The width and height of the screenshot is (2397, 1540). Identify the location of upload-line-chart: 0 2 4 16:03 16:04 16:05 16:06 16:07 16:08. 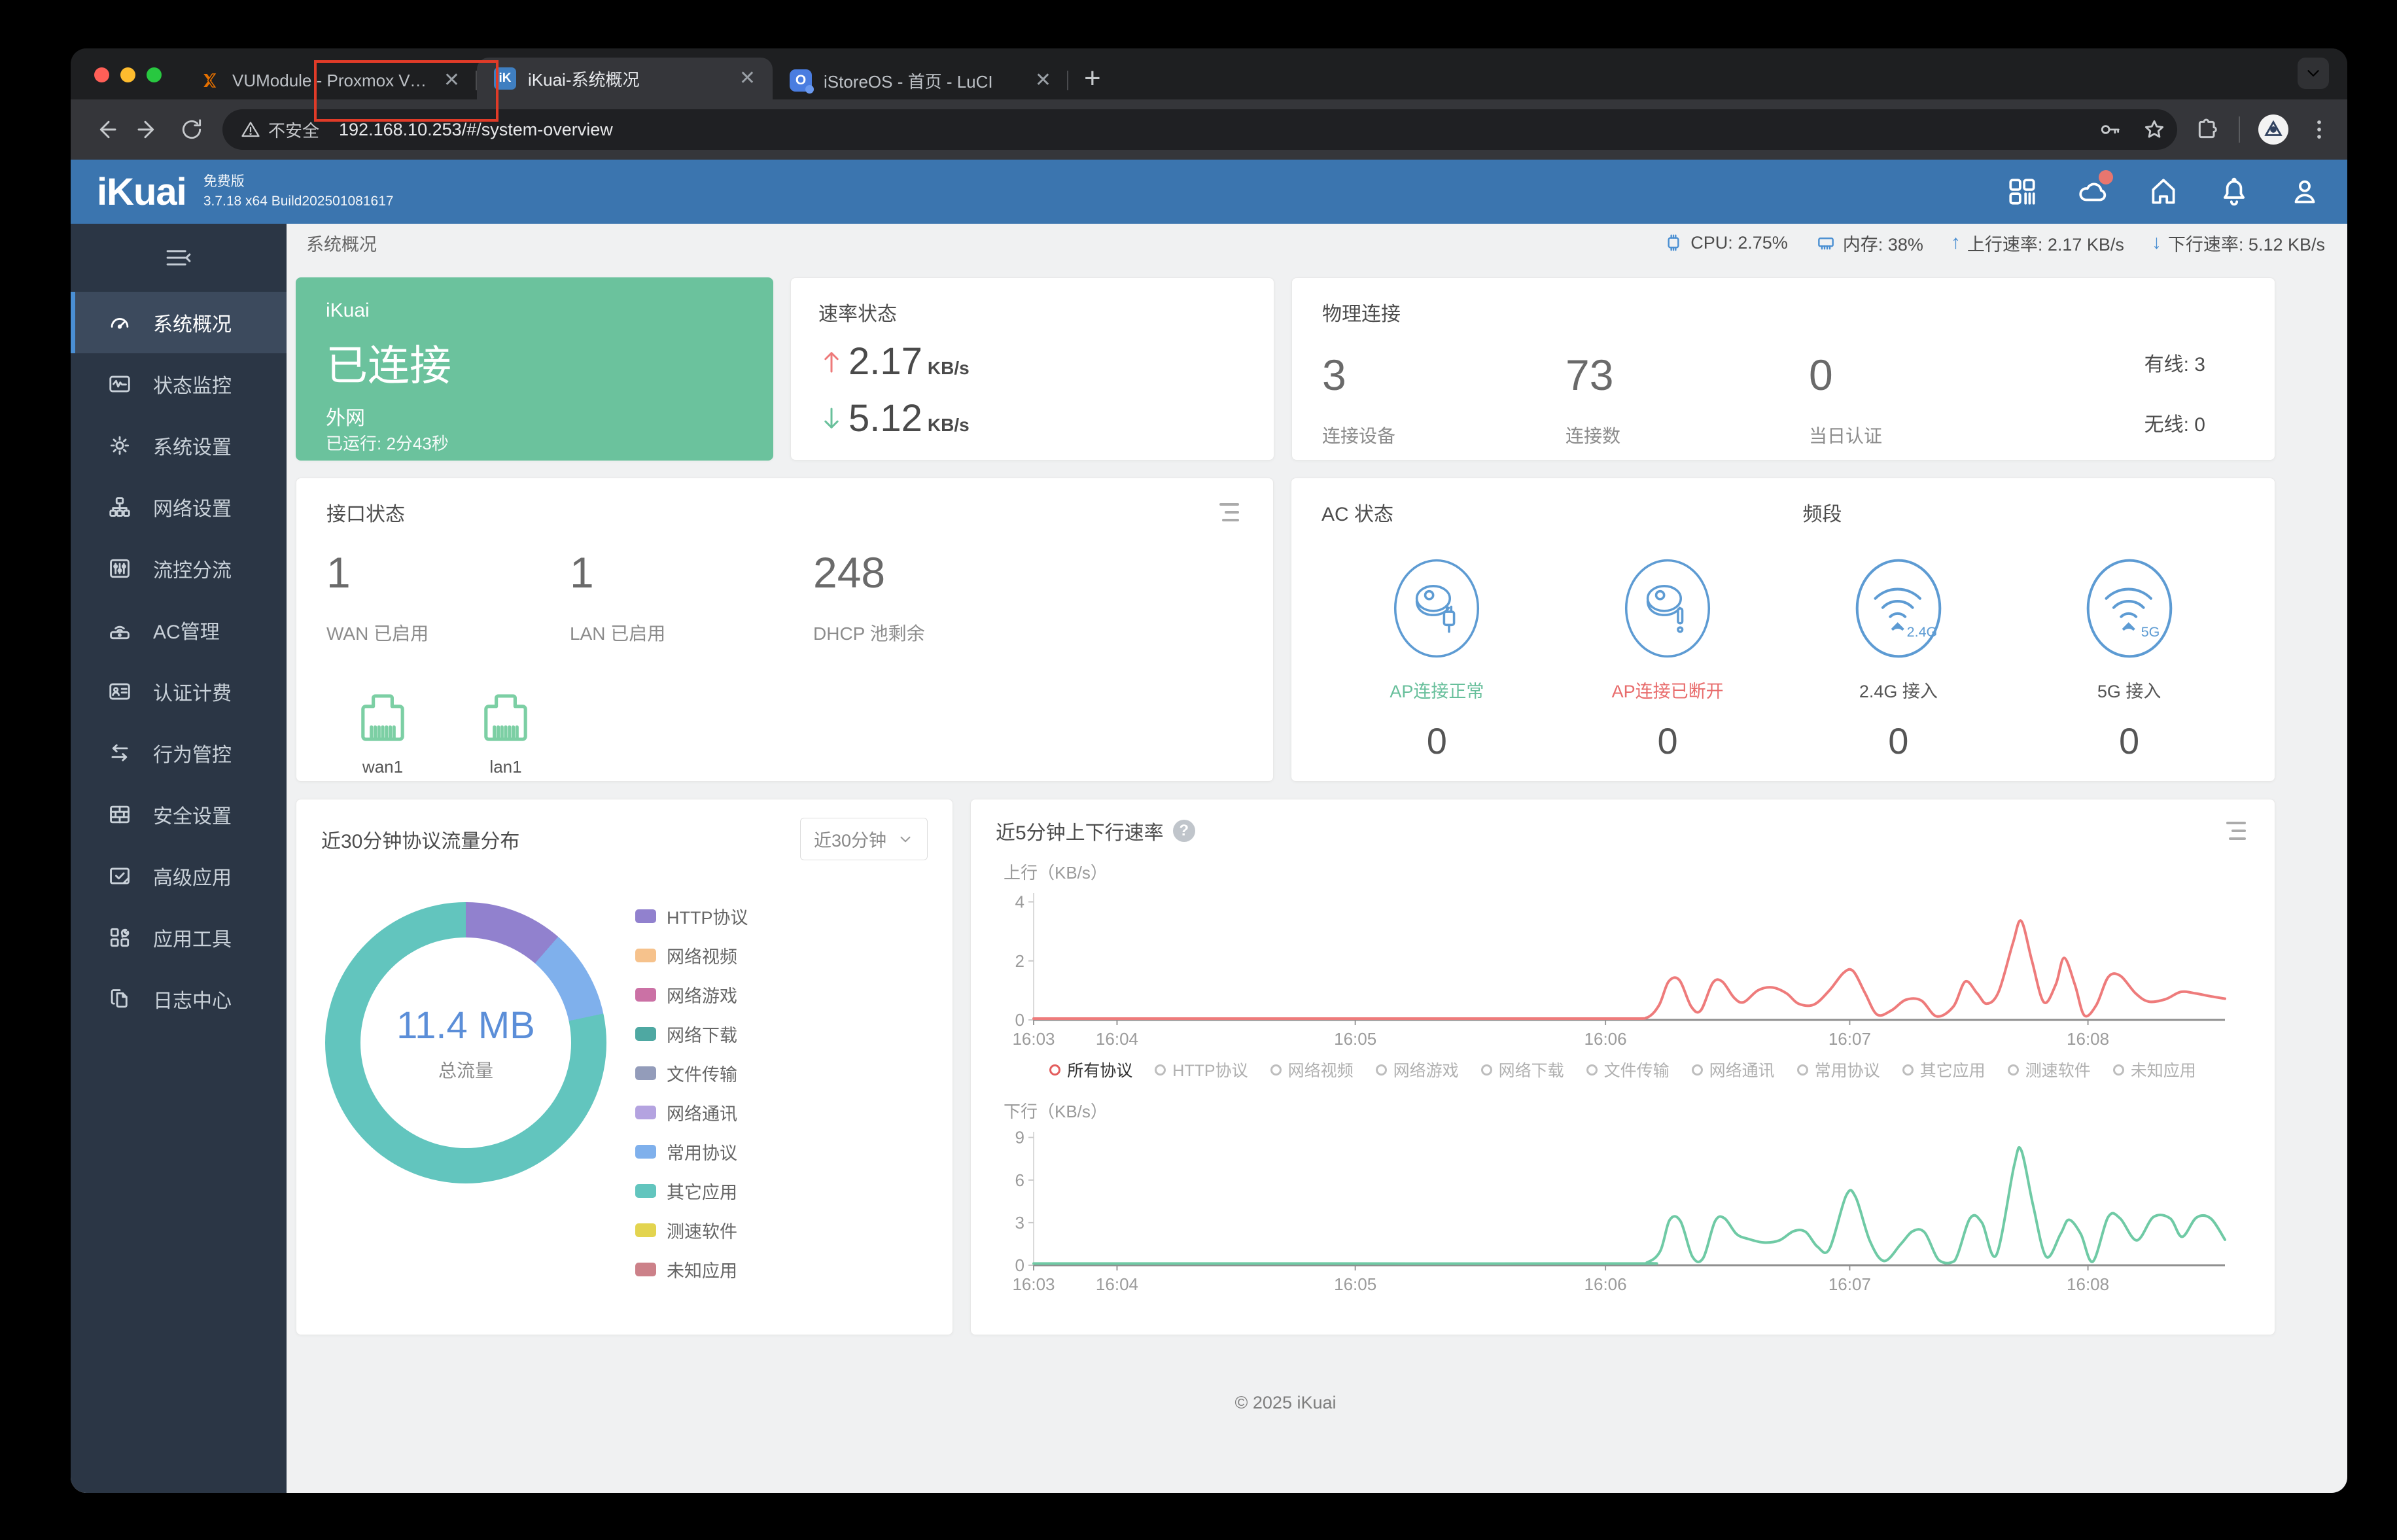
(1615, 966).